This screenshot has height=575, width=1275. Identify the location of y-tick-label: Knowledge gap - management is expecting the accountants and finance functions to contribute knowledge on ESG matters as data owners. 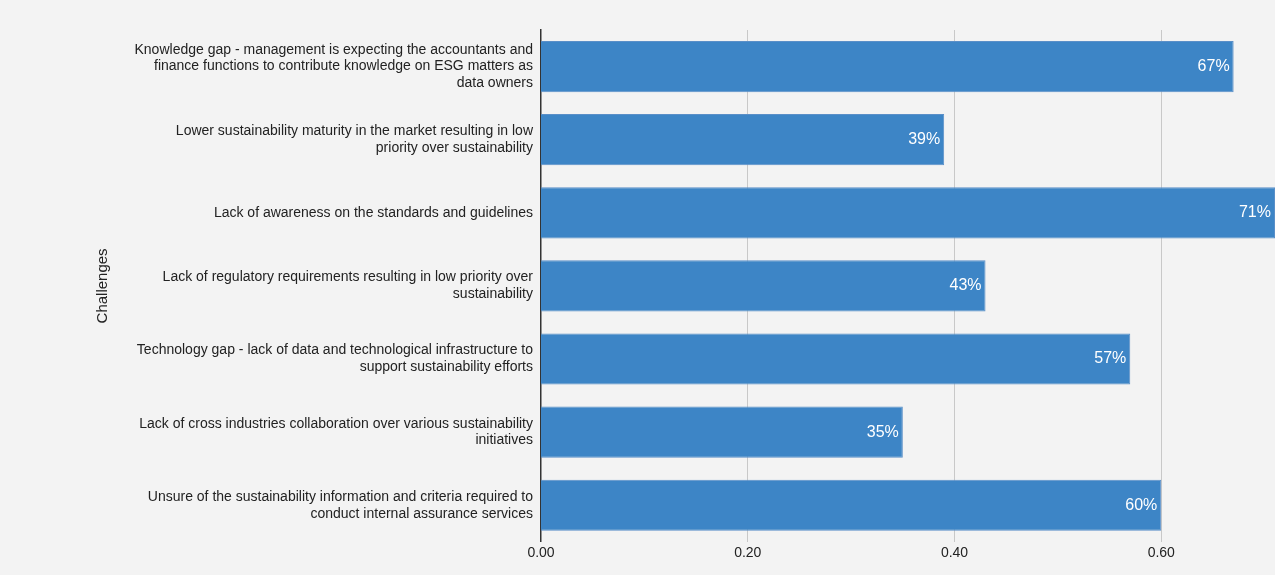
(333, 65).